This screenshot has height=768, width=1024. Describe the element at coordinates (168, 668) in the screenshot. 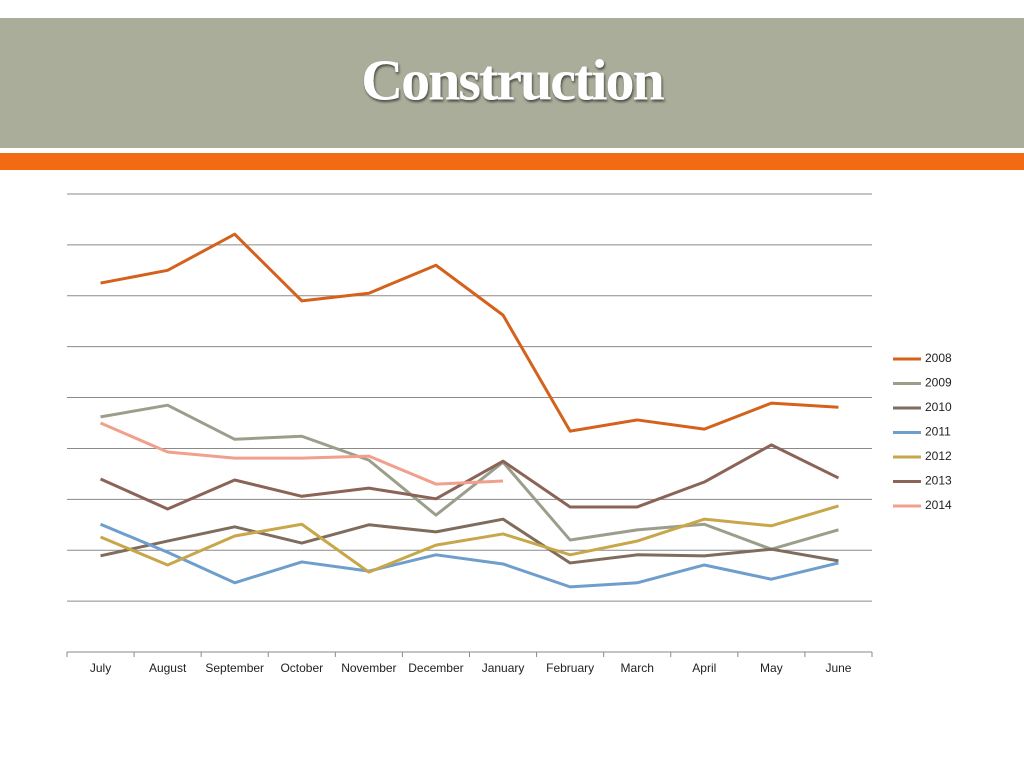

I see `x-tick-label: August` at that location.